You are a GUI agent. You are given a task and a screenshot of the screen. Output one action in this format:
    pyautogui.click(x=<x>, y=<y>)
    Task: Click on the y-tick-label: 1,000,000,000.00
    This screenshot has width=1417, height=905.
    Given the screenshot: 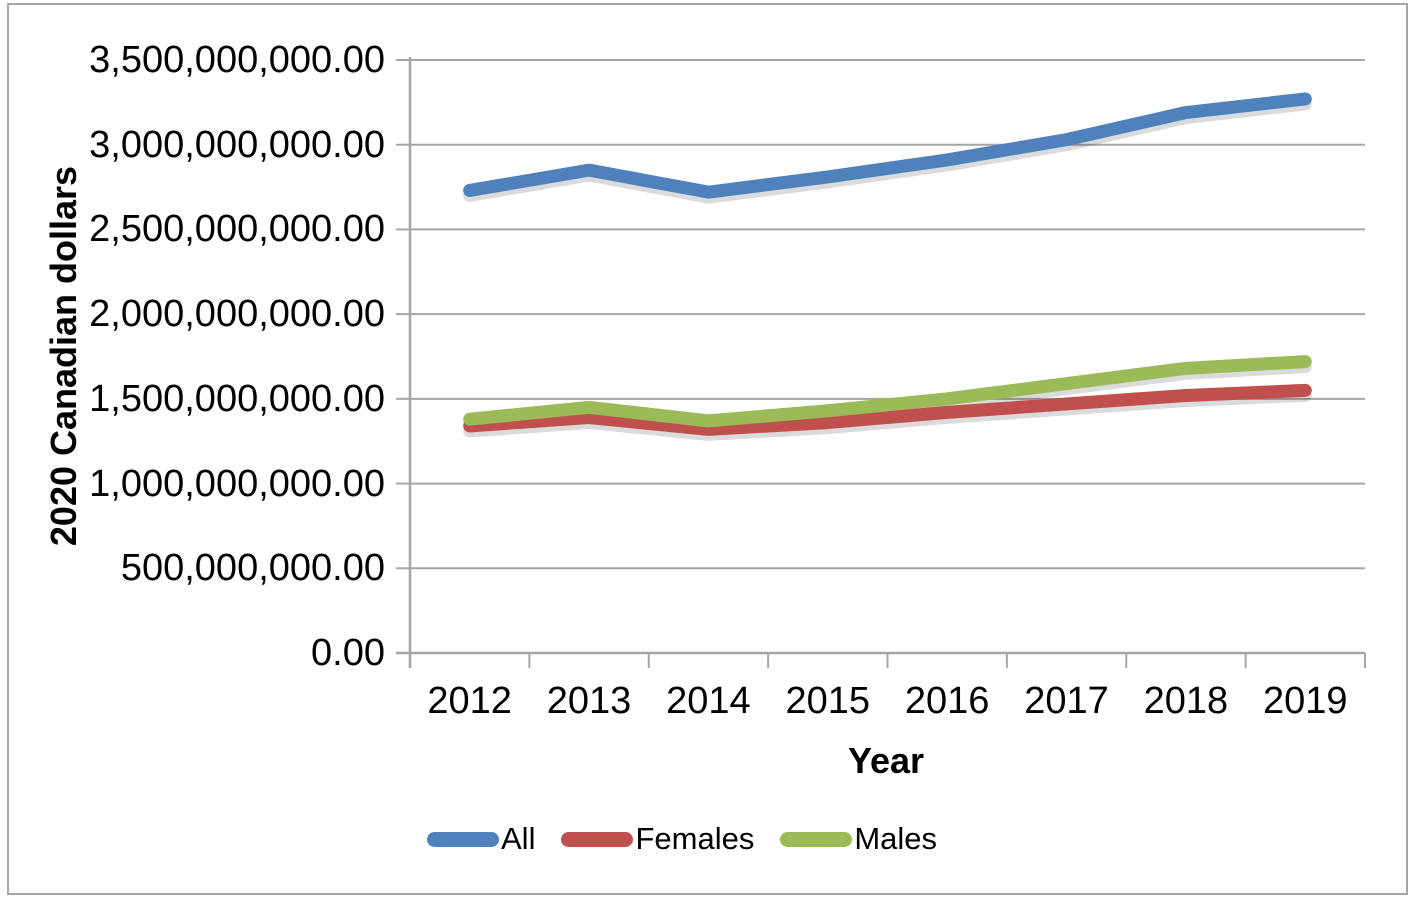 What is the action you would take?
    pyautogui.click(x=237, y=483)
    